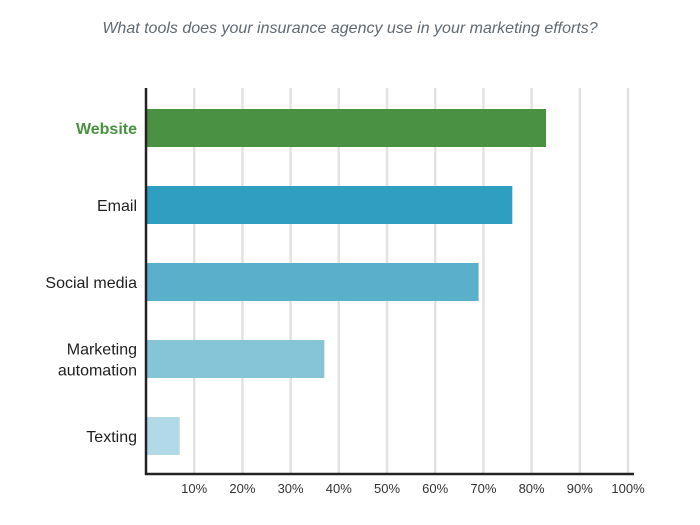  What do you see at coordinates (346, 128) in the screenshot?
I see `bar-website` at bounding box center [346, 128].